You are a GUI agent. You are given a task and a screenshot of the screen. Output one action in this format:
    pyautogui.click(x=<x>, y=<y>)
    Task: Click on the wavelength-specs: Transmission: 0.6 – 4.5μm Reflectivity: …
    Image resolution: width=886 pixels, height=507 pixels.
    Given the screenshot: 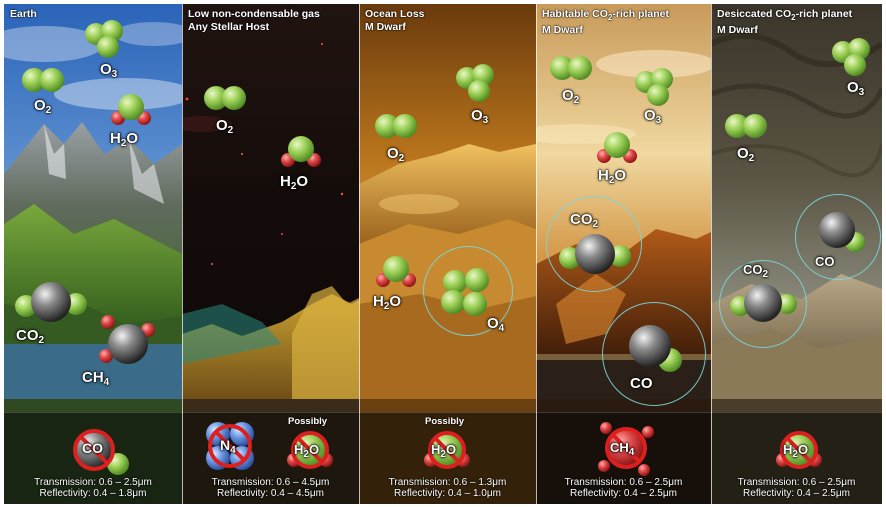 What is the action you would take?
    pyautogui.click(x=270, y=488)
    